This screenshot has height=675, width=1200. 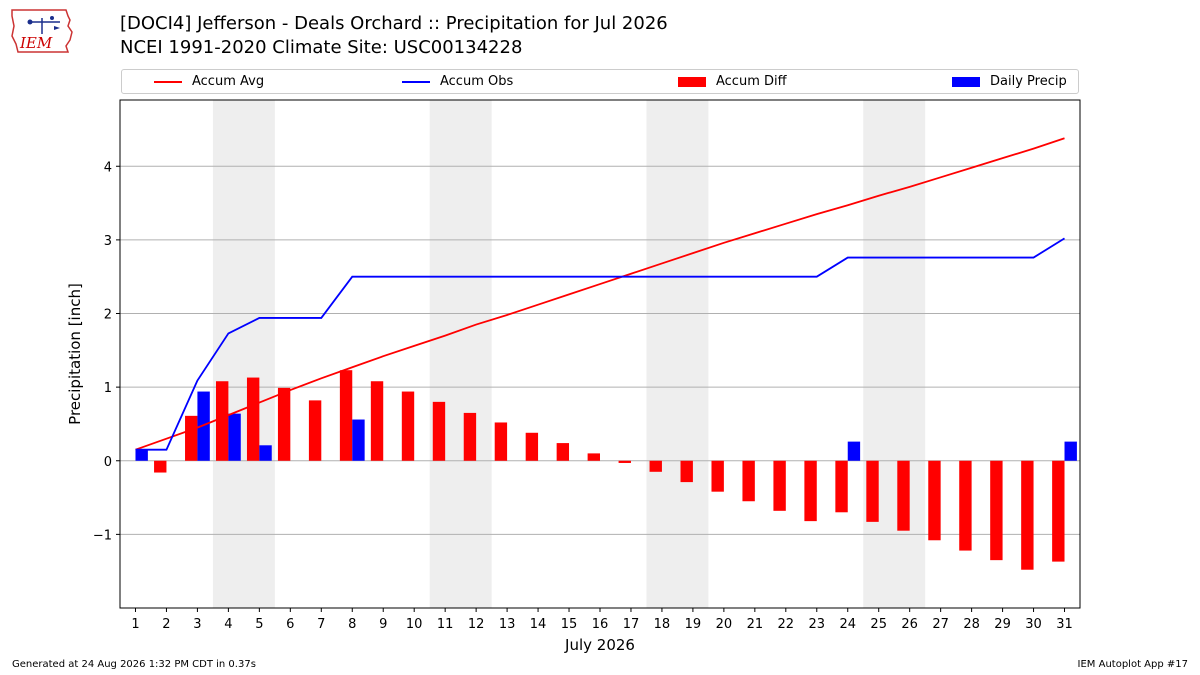 I want to click on legend-label-accum-obs: Accum Obs, so click(x=477, y=81).